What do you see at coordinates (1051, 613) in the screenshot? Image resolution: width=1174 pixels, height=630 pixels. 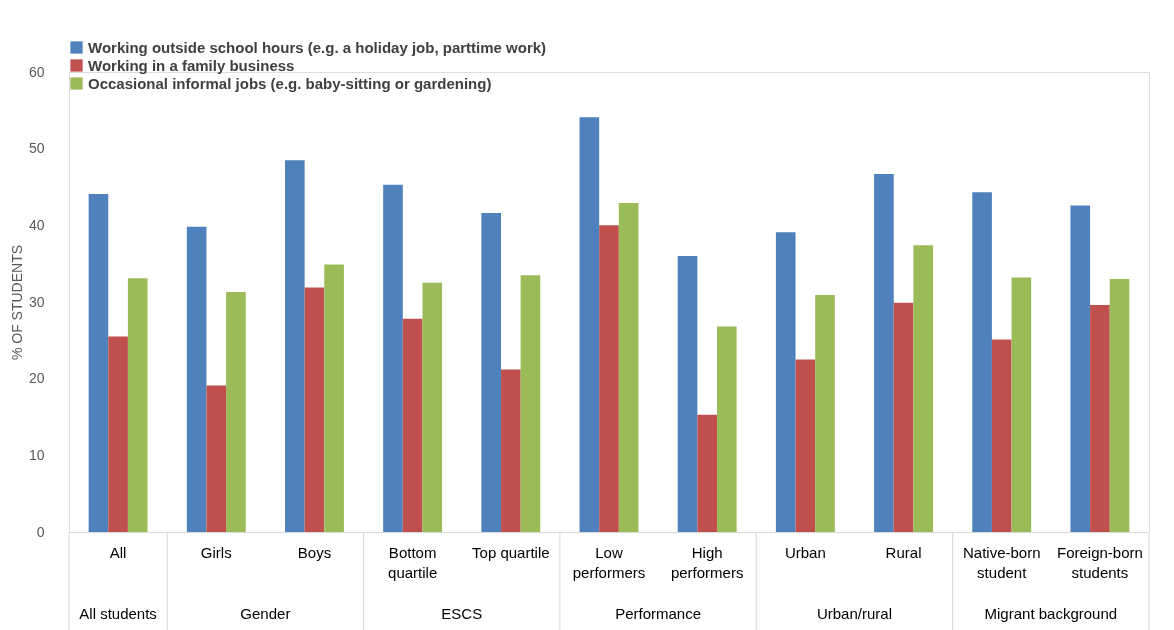 I see `text: Migrant background` at bounding box center [1051, 613].